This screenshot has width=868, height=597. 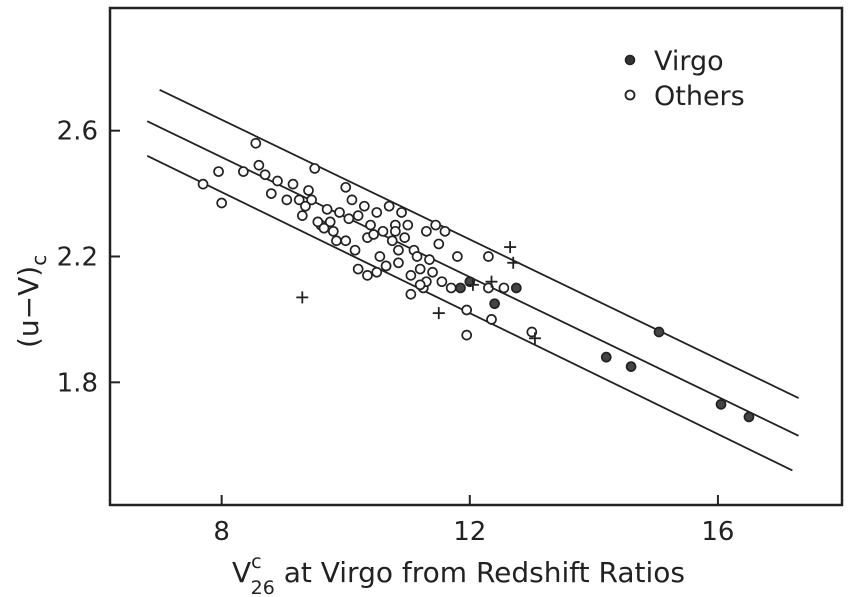 I want to click on x-axis-label: Vc 26 at Virgo from Redshift Ratios, so click(x=458, y=574).